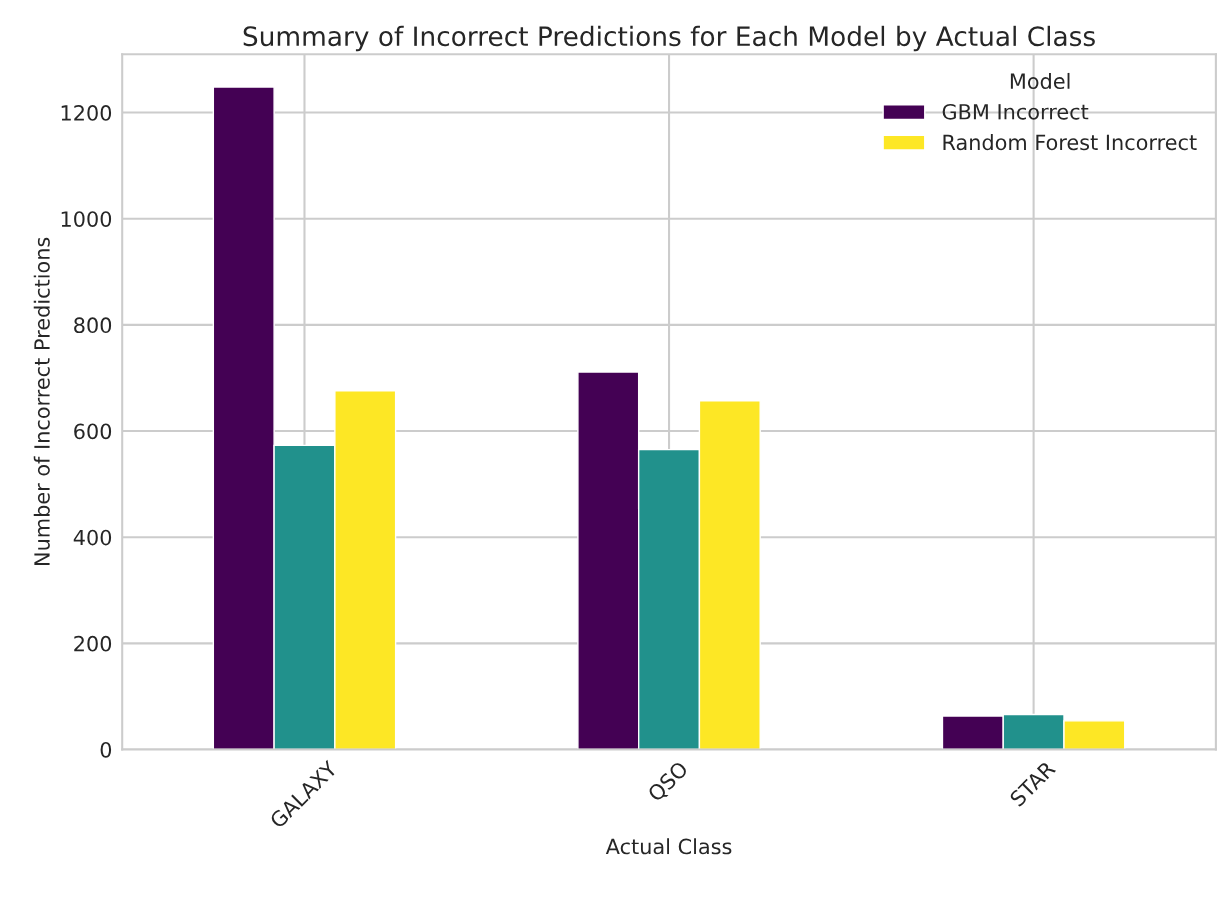 The width and height of the screenshot is (1222, 903). I want to click on y-tick-label: 400, so click(92, 537).